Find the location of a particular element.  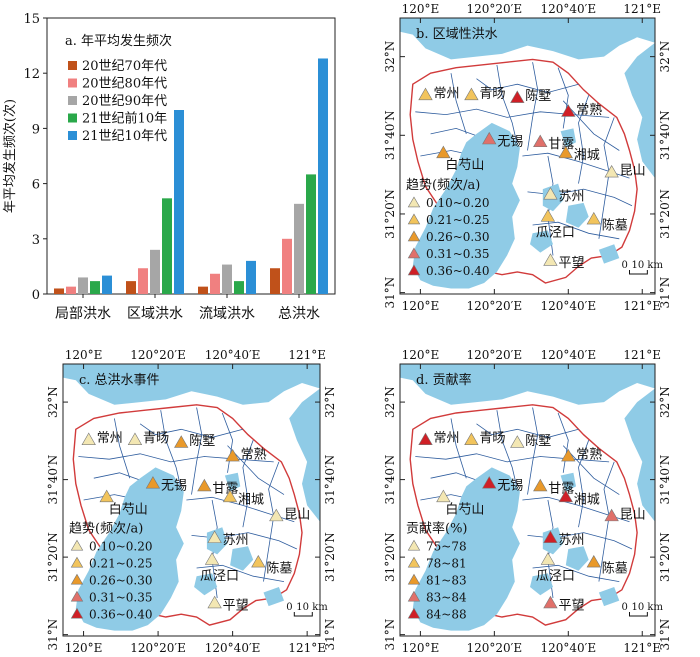

y-tick-label: 12 is located at coordinates (31, 74).